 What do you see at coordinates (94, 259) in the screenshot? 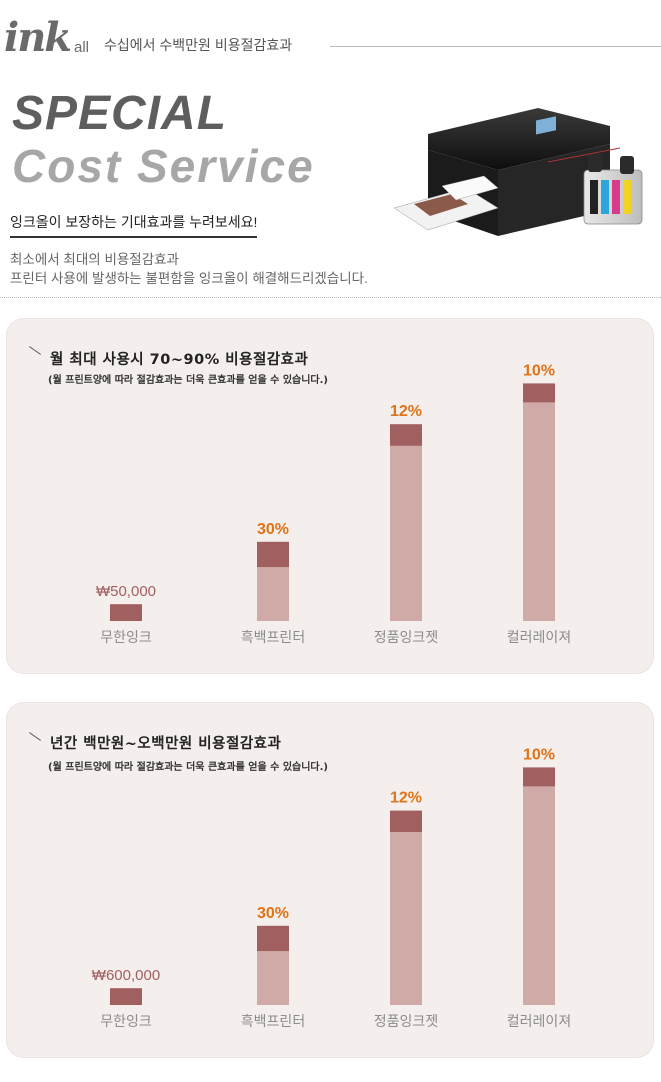
I see `description-line-1: 최소에서 최대의 비용절감효과` at bounding box center [94, 259].